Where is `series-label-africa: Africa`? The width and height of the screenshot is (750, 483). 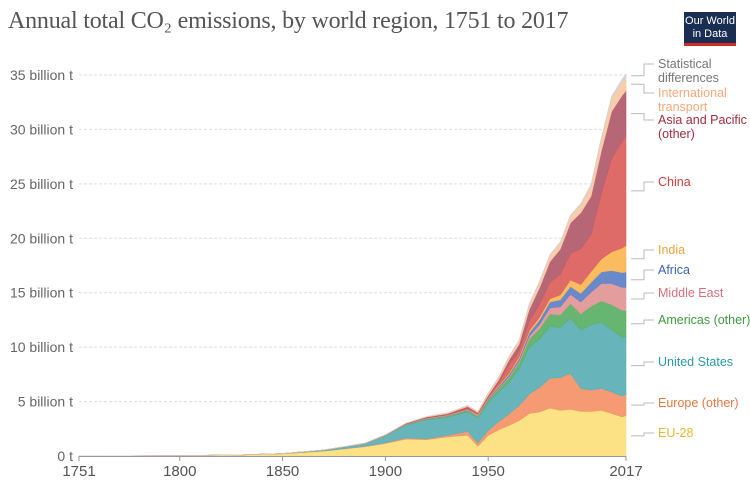 series-label-africa: Africa is located at coordinates (660, 272).